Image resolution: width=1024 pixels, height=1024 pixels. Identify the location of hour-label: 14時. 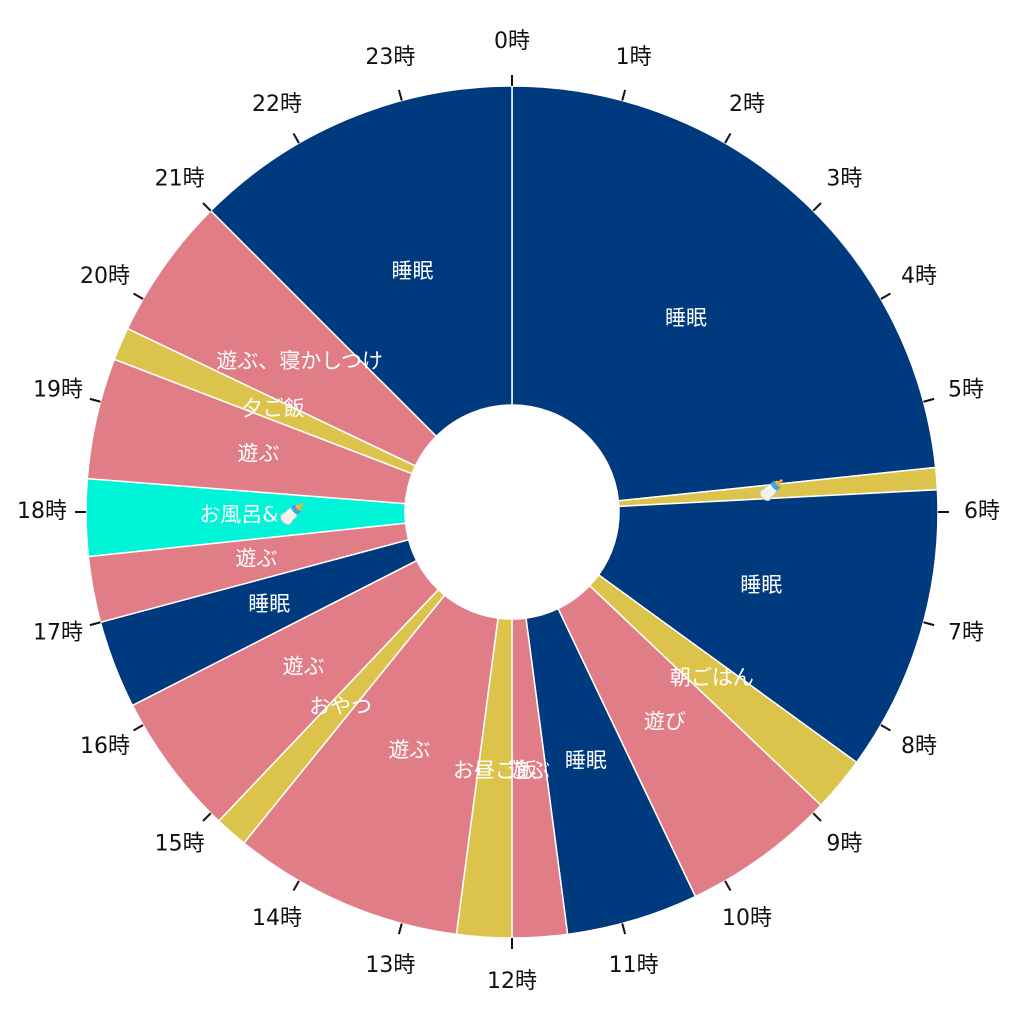
(277, 918).